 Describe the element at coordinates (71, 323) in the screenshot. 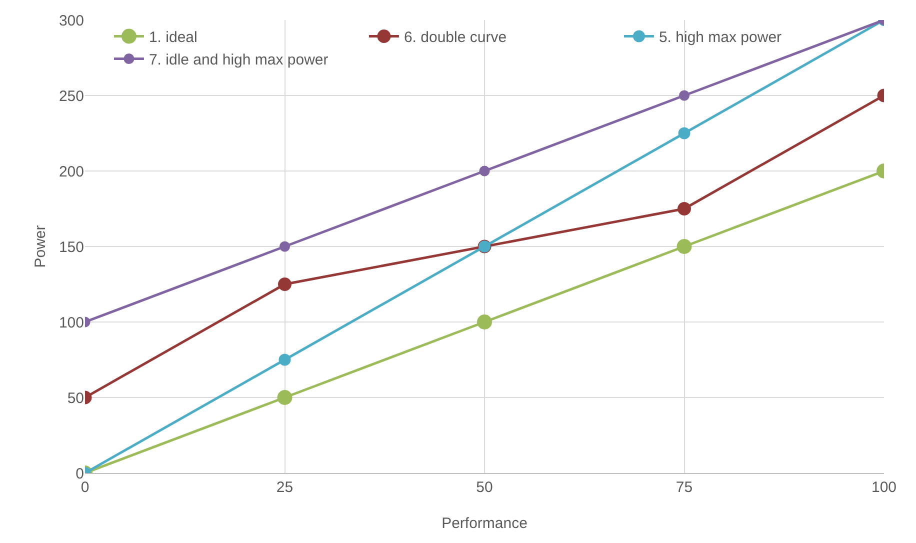

I see `y-tick-label: 100` at that location.